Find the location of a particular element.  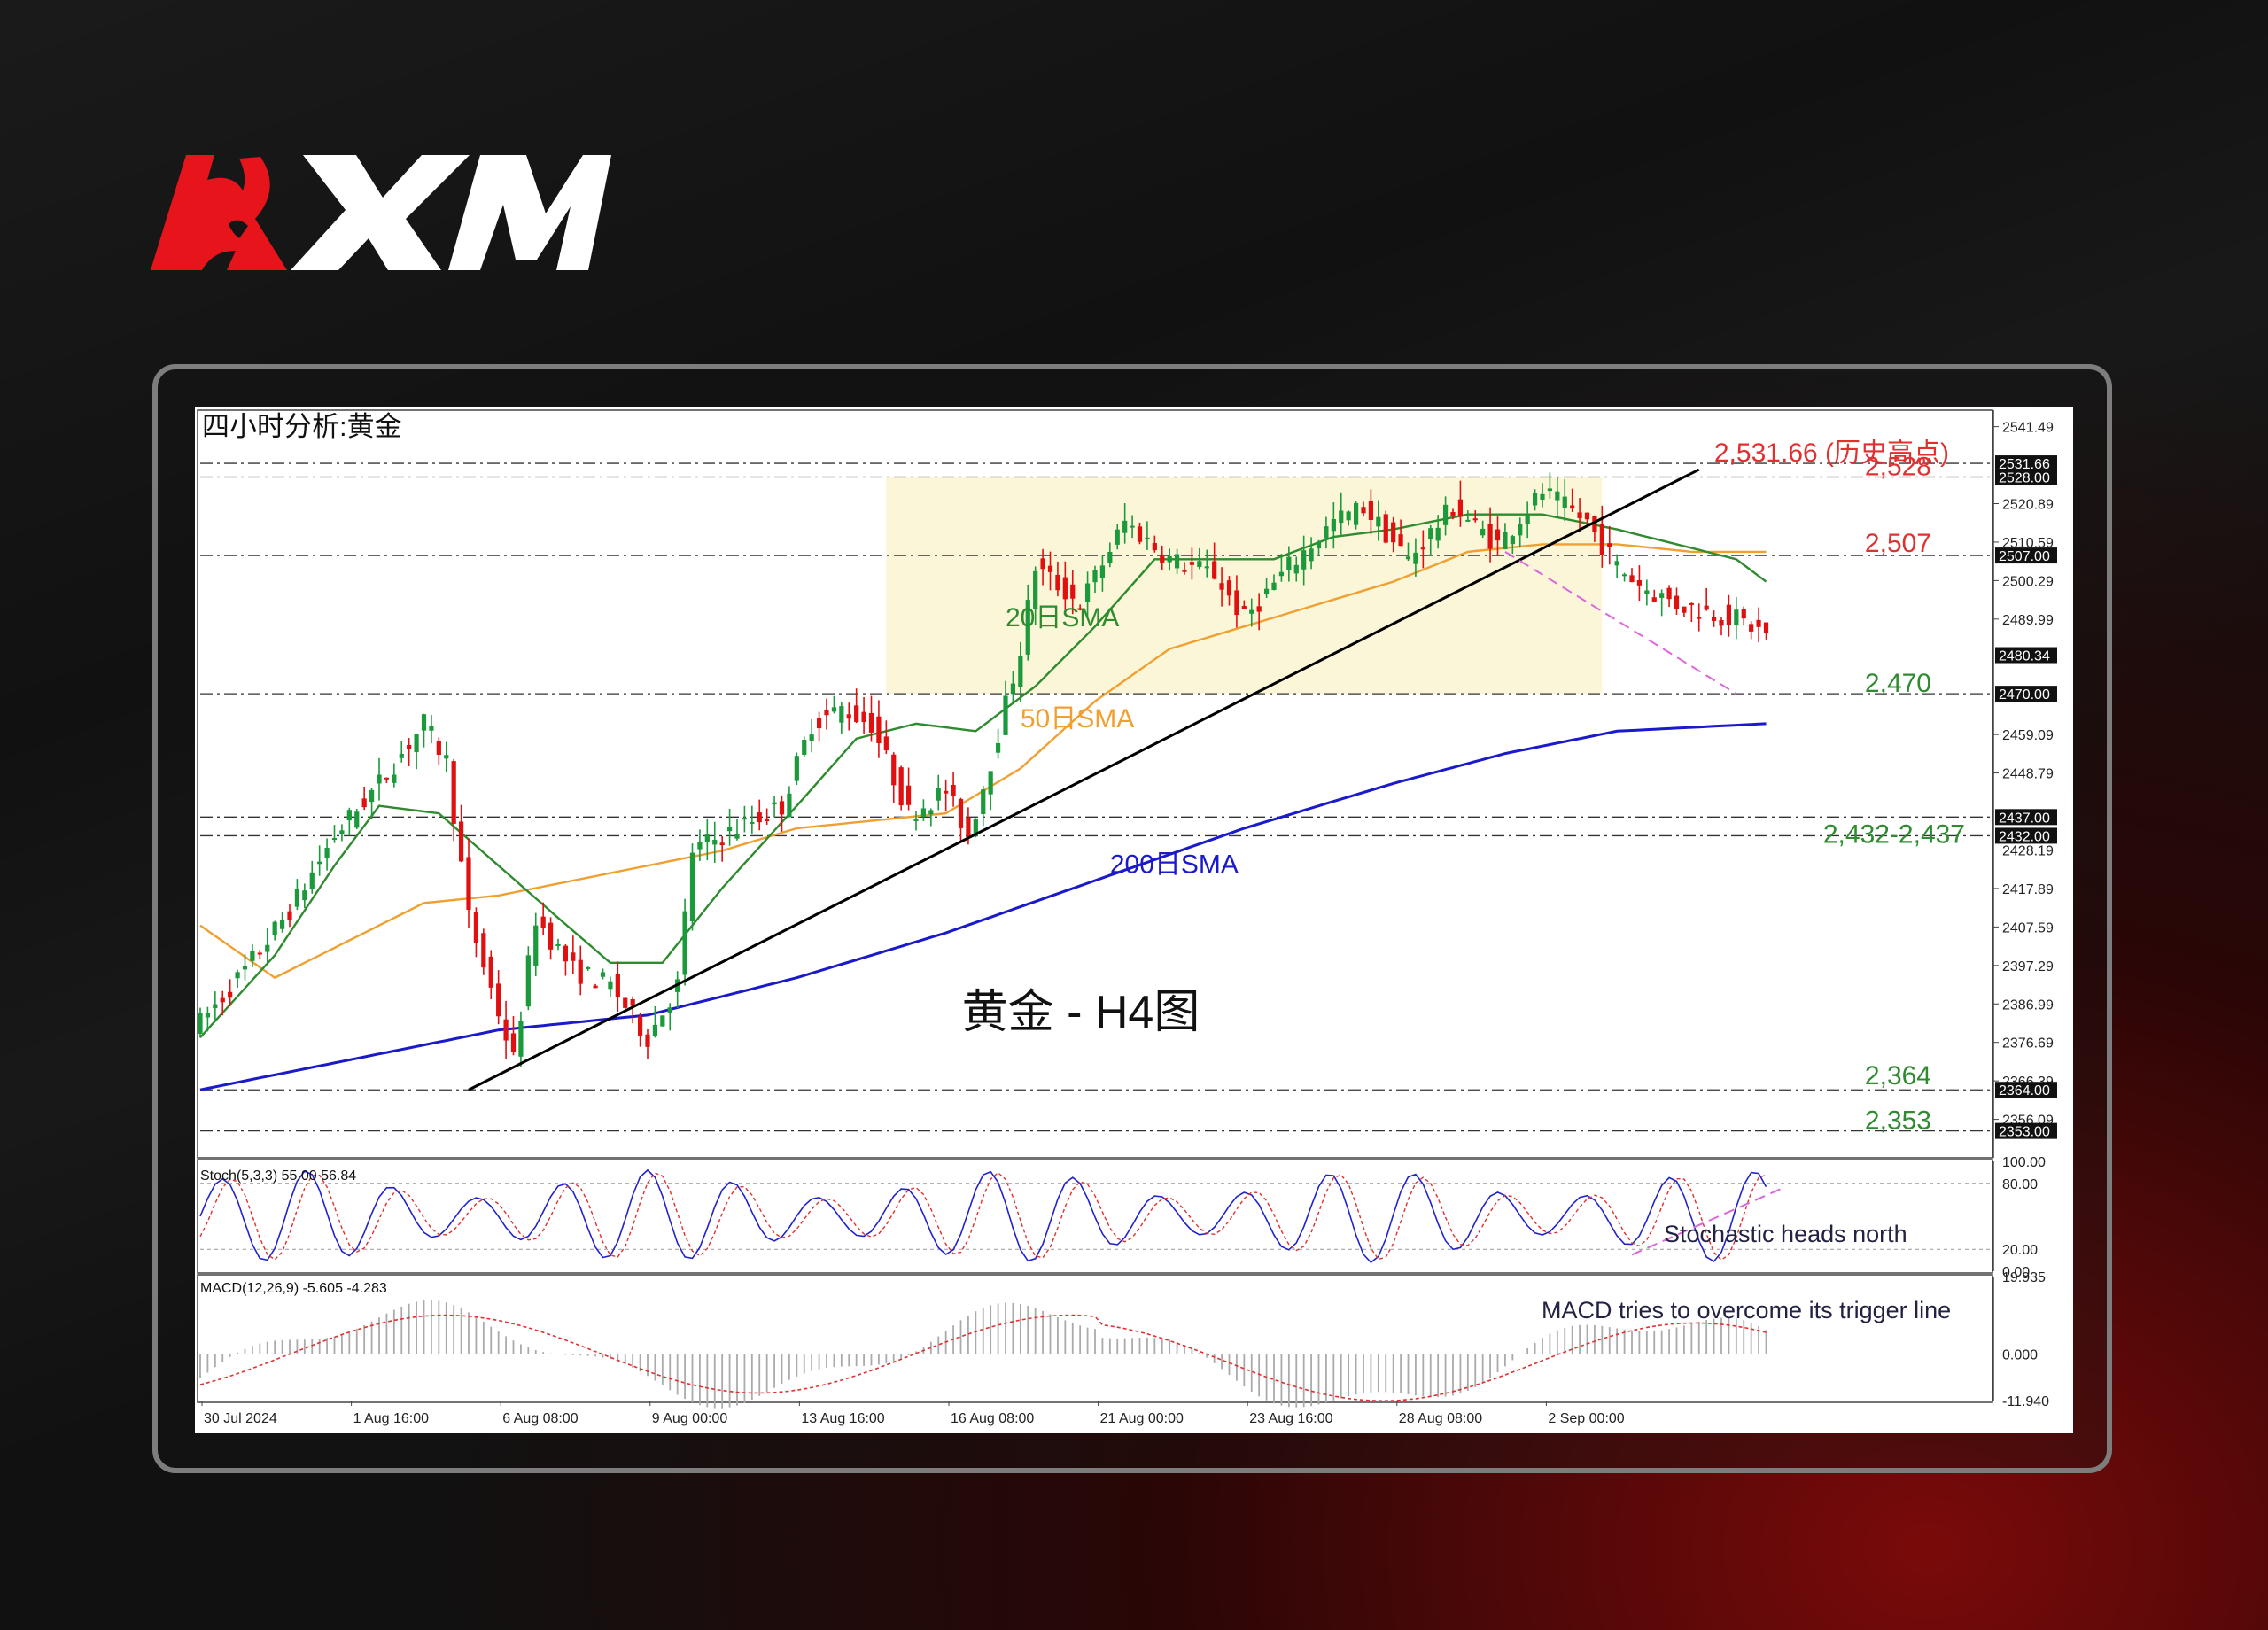

range-box is located at coordinates (1244, 586).